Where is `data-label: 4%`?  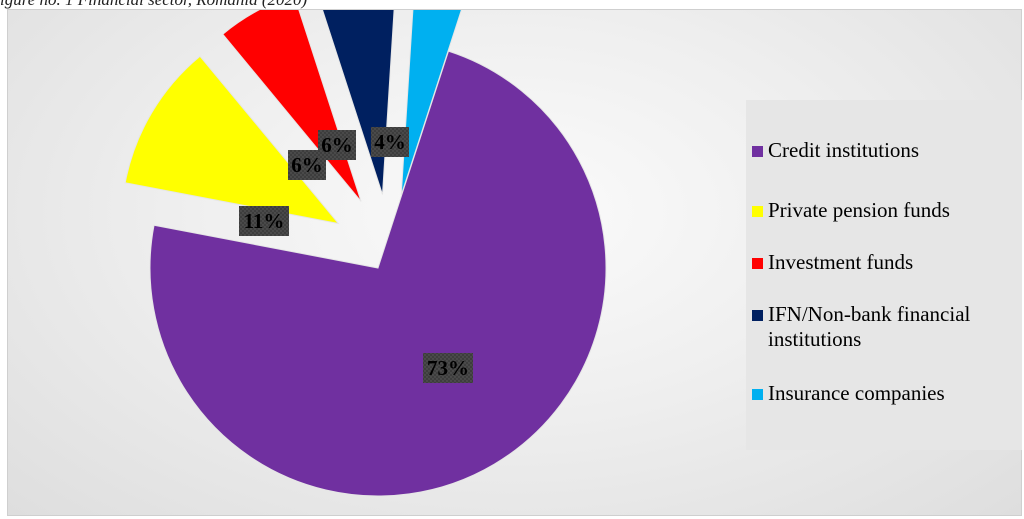
data-label: 4% is located at coordinates (390, 142).